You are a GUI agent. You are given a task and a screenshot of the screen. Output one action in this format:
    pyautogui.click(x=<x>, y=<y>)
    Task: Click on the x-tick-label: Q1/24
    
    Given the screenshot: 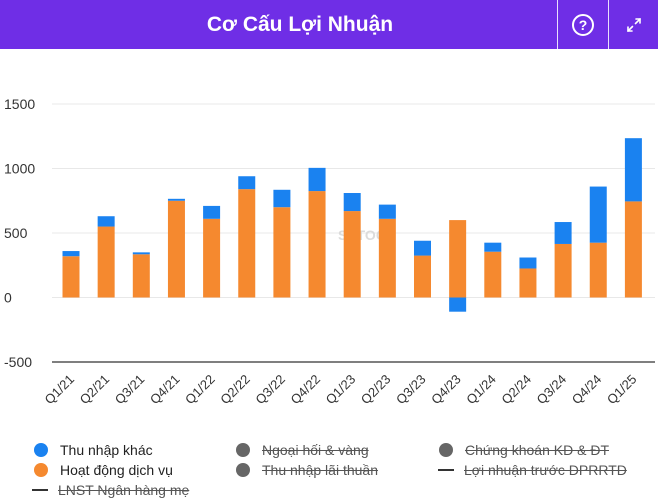 What is the action you would take?
    pyautogui.click(x=481, y=390)
    